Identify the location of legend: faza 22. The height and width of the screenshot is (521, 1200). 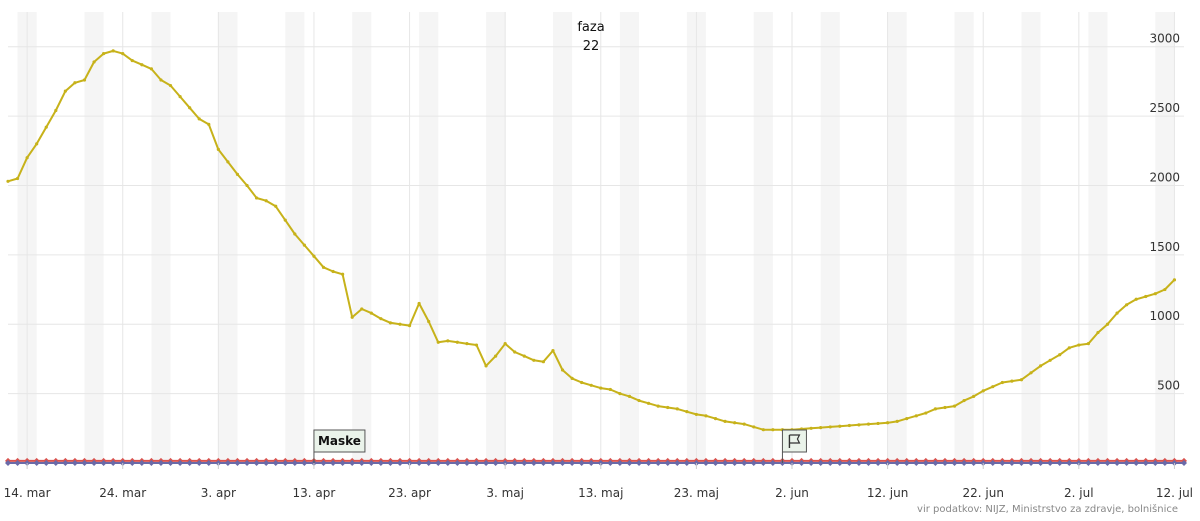
(590, 37).